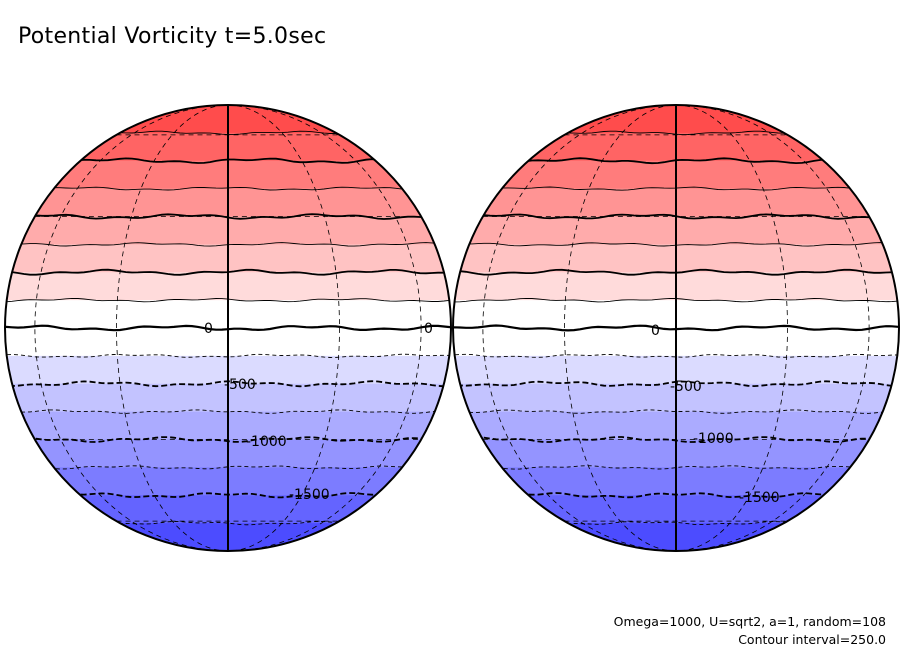 The width and height of the screenshot is (904, 654). I want to click on right-globe-contour-labels: 0 -500 -1000 -1500, so click(715, 414).